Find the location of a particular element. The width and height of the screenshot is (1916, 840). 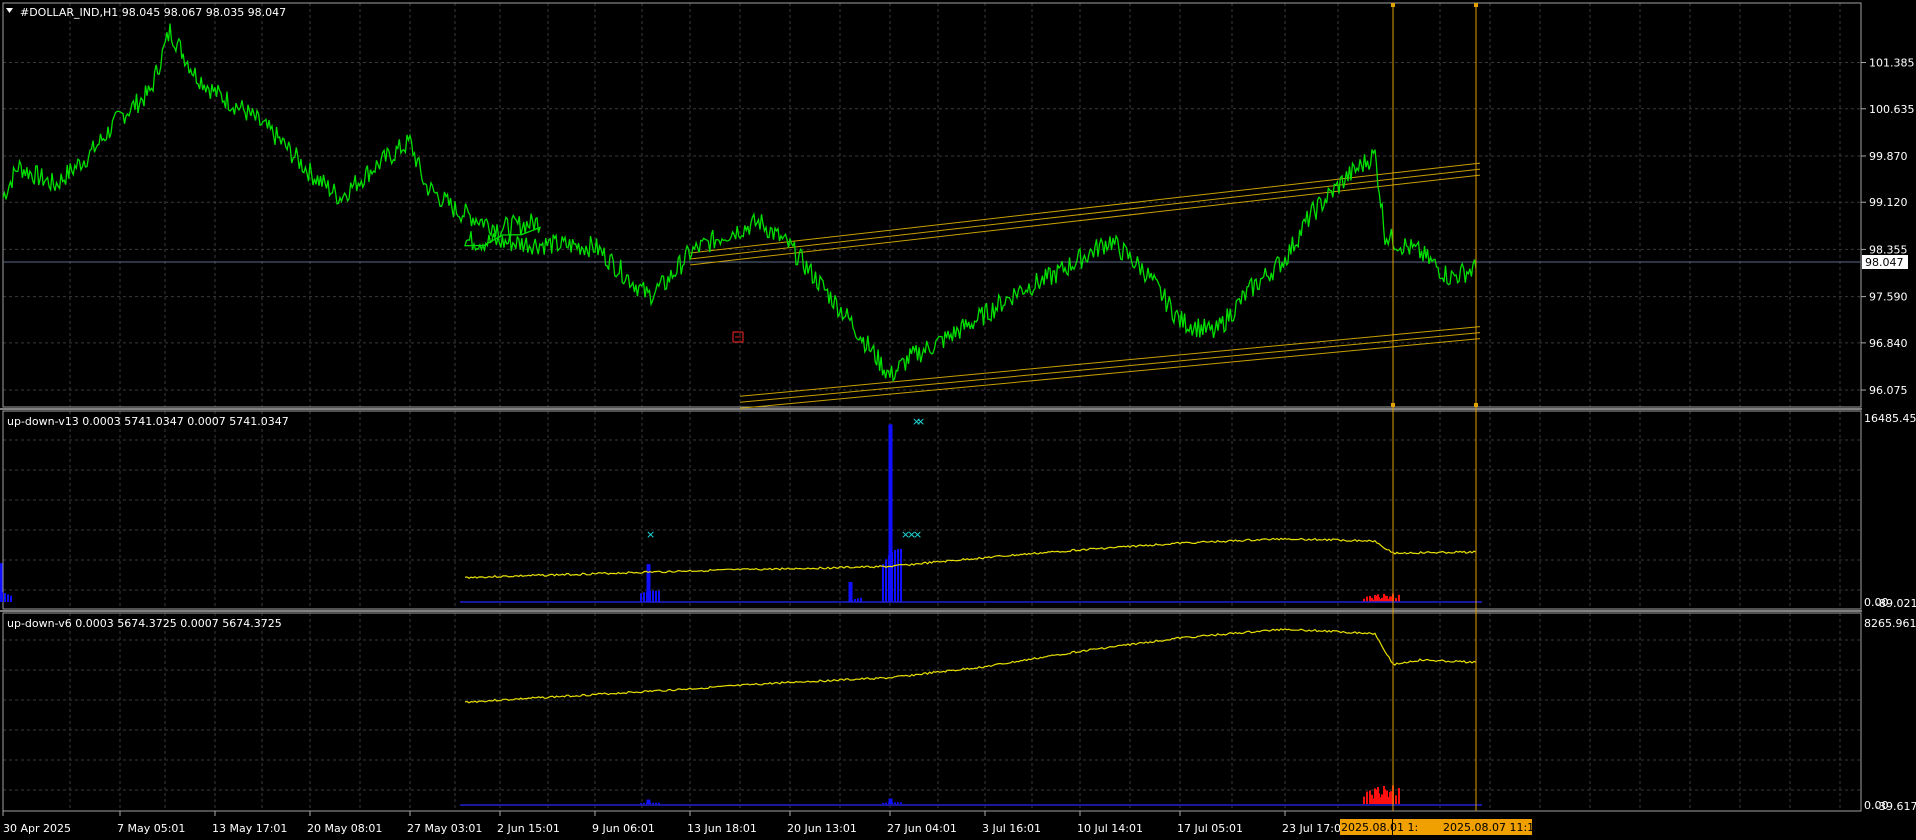

alarm-icon is located at coordinates (738, 337).